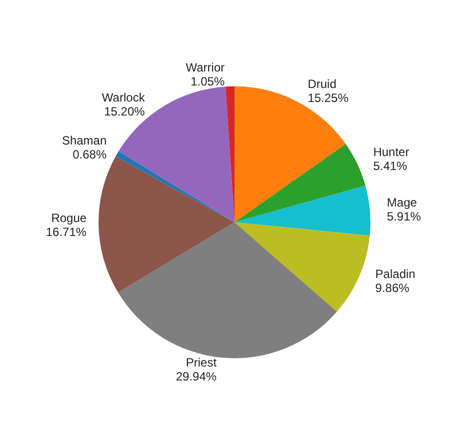  What do you see at coordinates (322, 83) in the screenshot?
I see `slice-label: Druid` at bounding box center [322, 83].